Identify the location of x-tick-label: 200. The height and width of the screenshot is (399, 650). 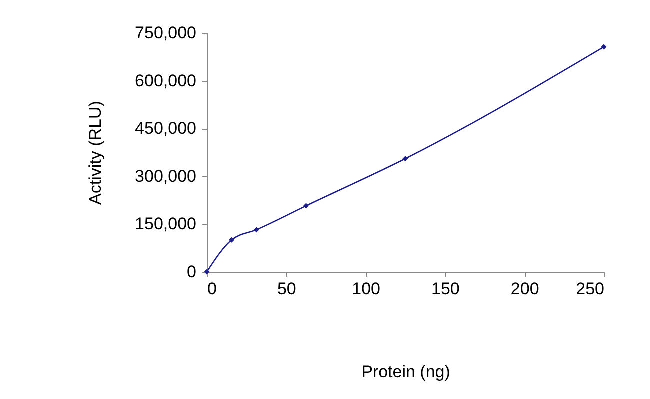
(525, 289).